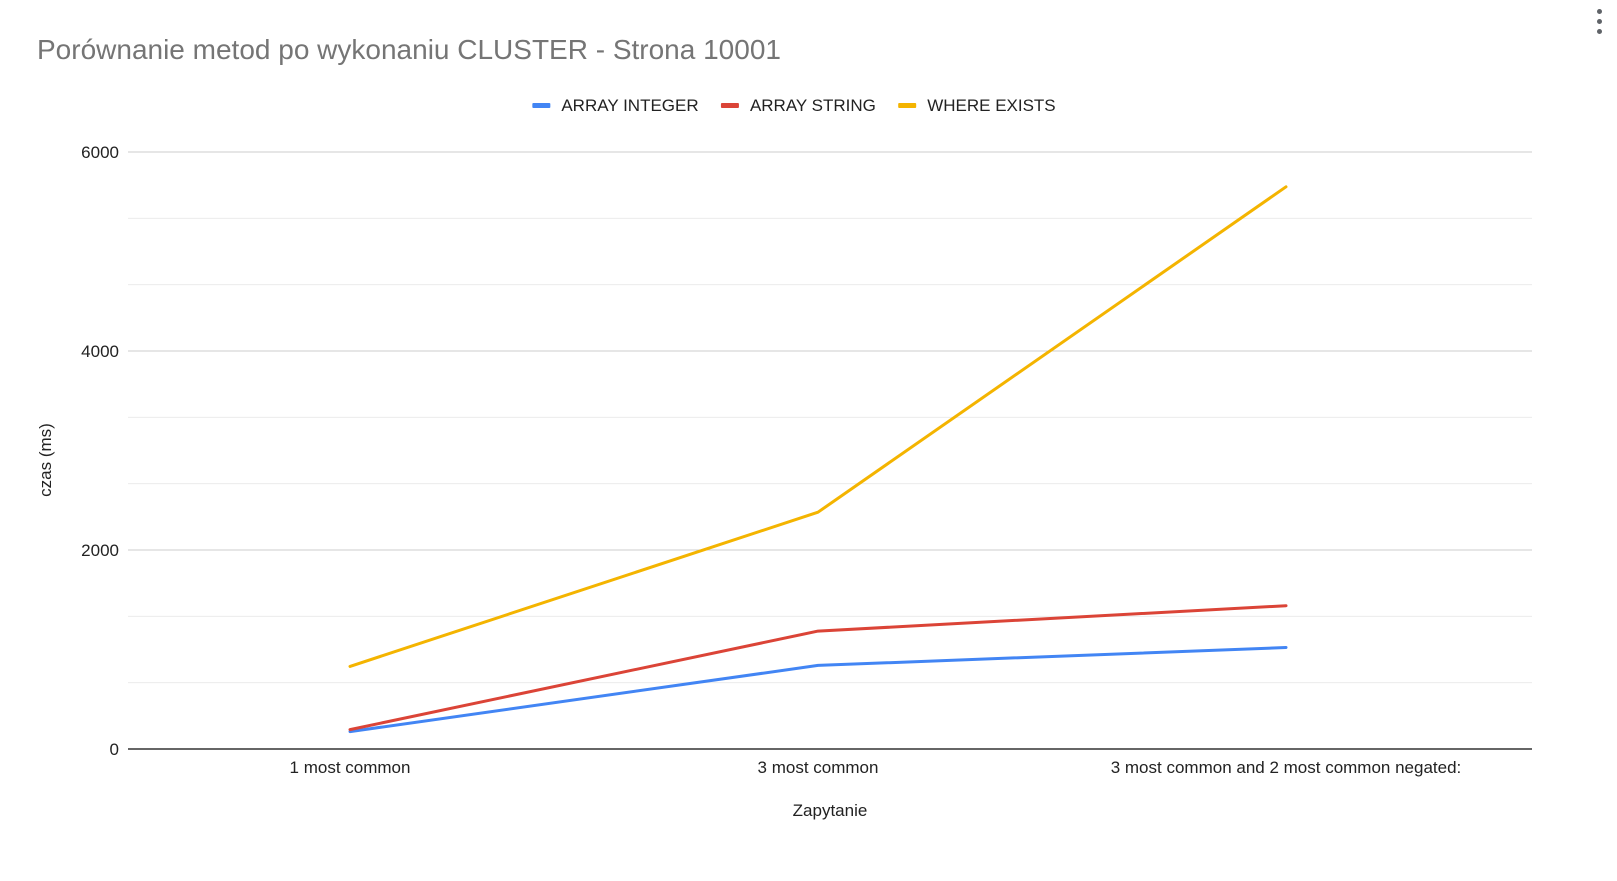  What do you see at coordinates (100, 550) in the screenshot?
I see `y-tick-label: 2000` at bounding box center [100, 550].